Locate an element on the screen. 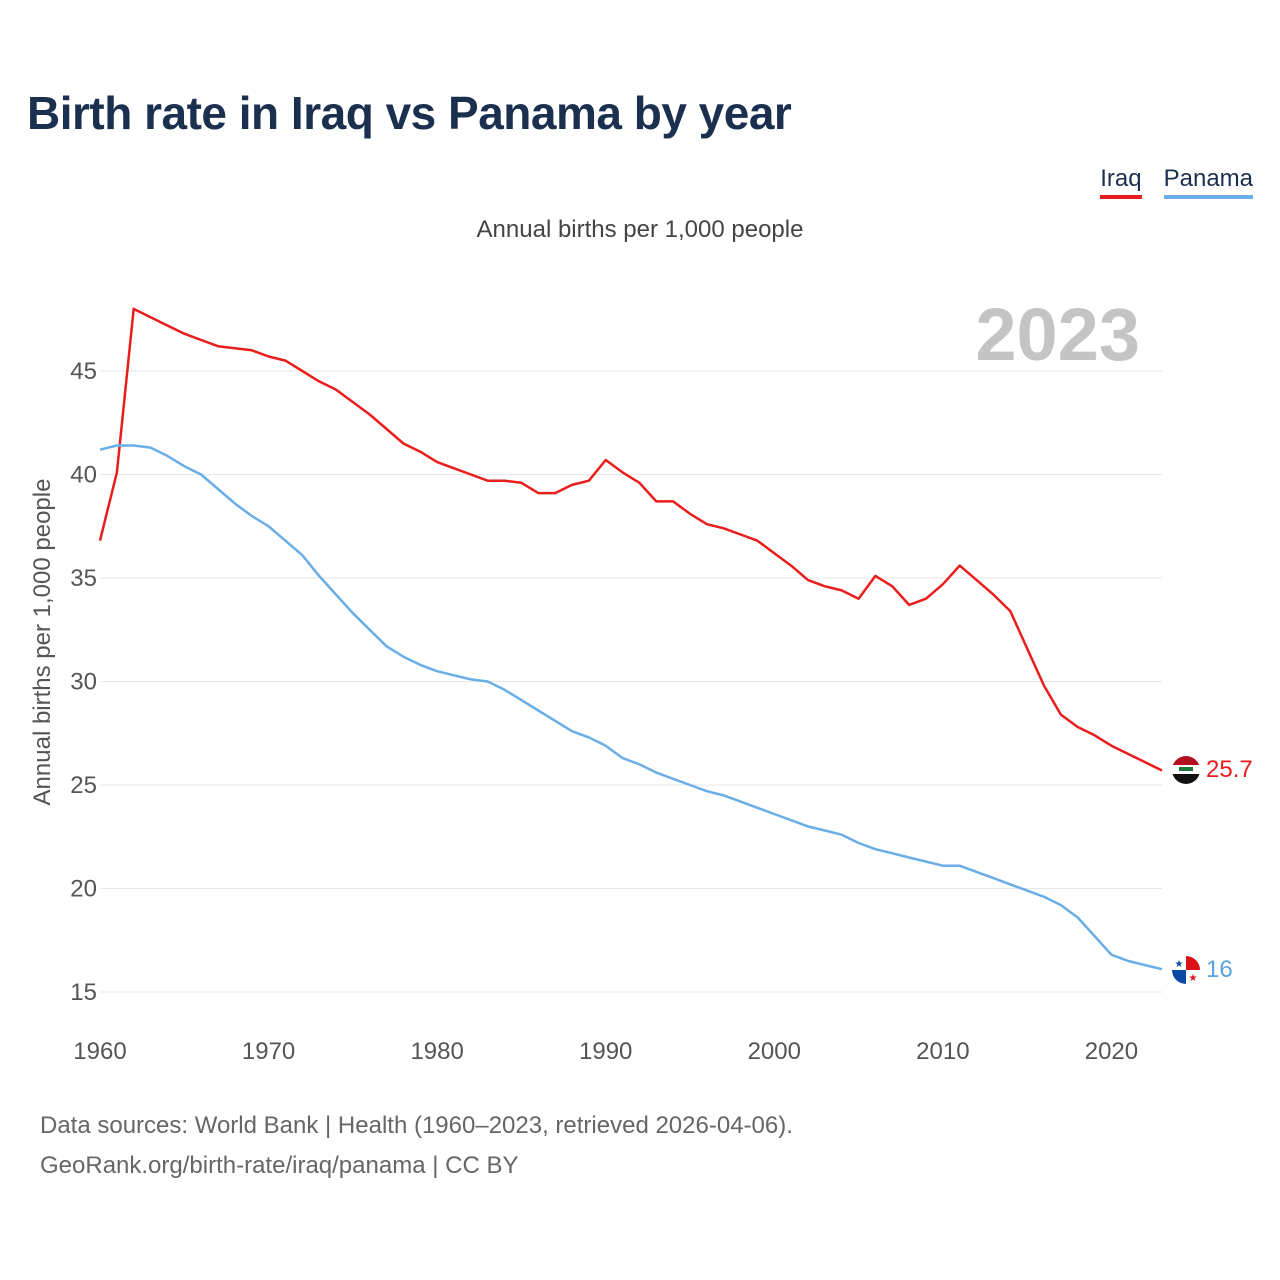 The height and width of the screenshot is (1280, 1280). x-tick-label: 2000 is located at coordinates (774, 1051).